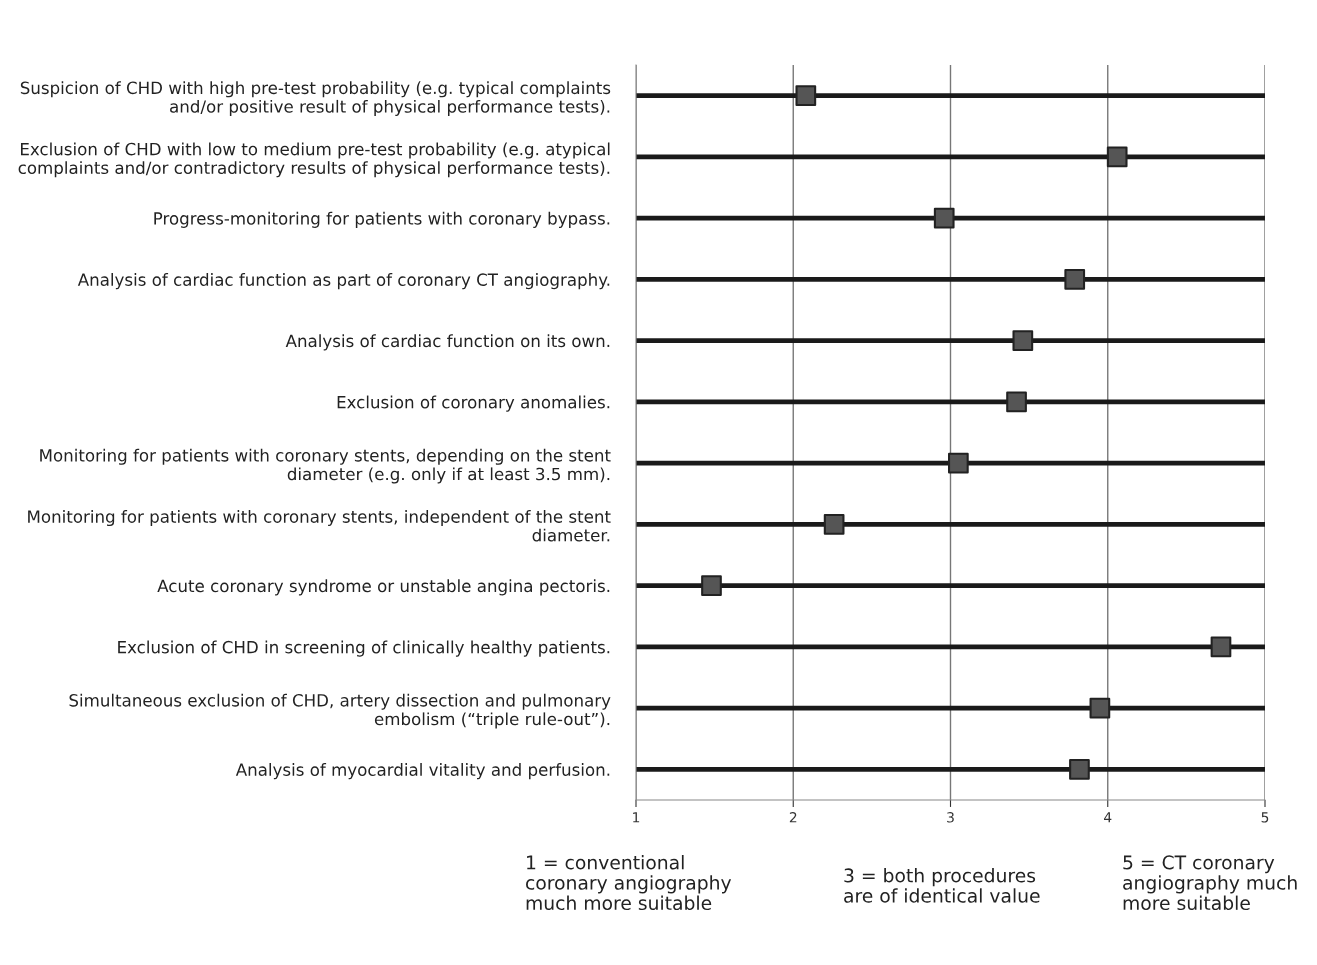  Describe the element at coordinates (325, 466) in the screenshot. I see `y-tick-label: Monitoring for patients with coronary stents, depending on the stent diameter (e.g. only if at least 3.5 mm).` at that location.